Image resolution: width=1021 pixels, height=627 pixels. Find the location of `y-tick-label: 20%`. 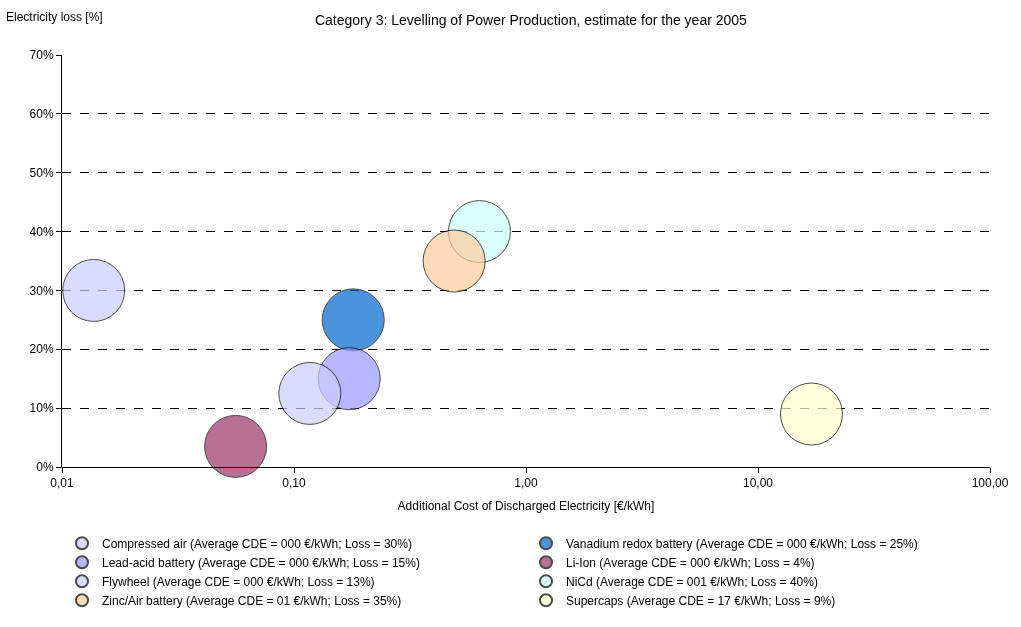

y-tick-label: 20% is located at coordinates (41, 349).